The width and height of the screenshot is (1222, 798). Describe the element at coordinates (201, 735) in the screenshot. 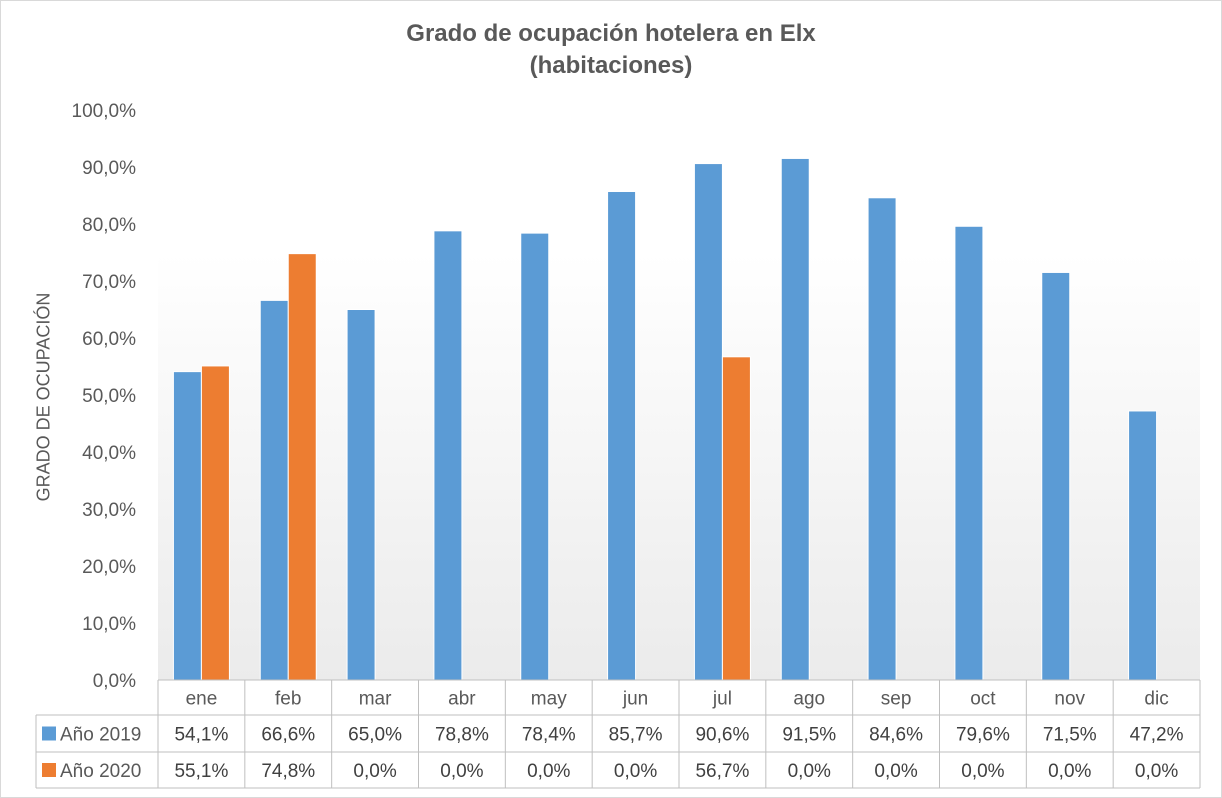

I see `data-label: 54,1%` at that location.